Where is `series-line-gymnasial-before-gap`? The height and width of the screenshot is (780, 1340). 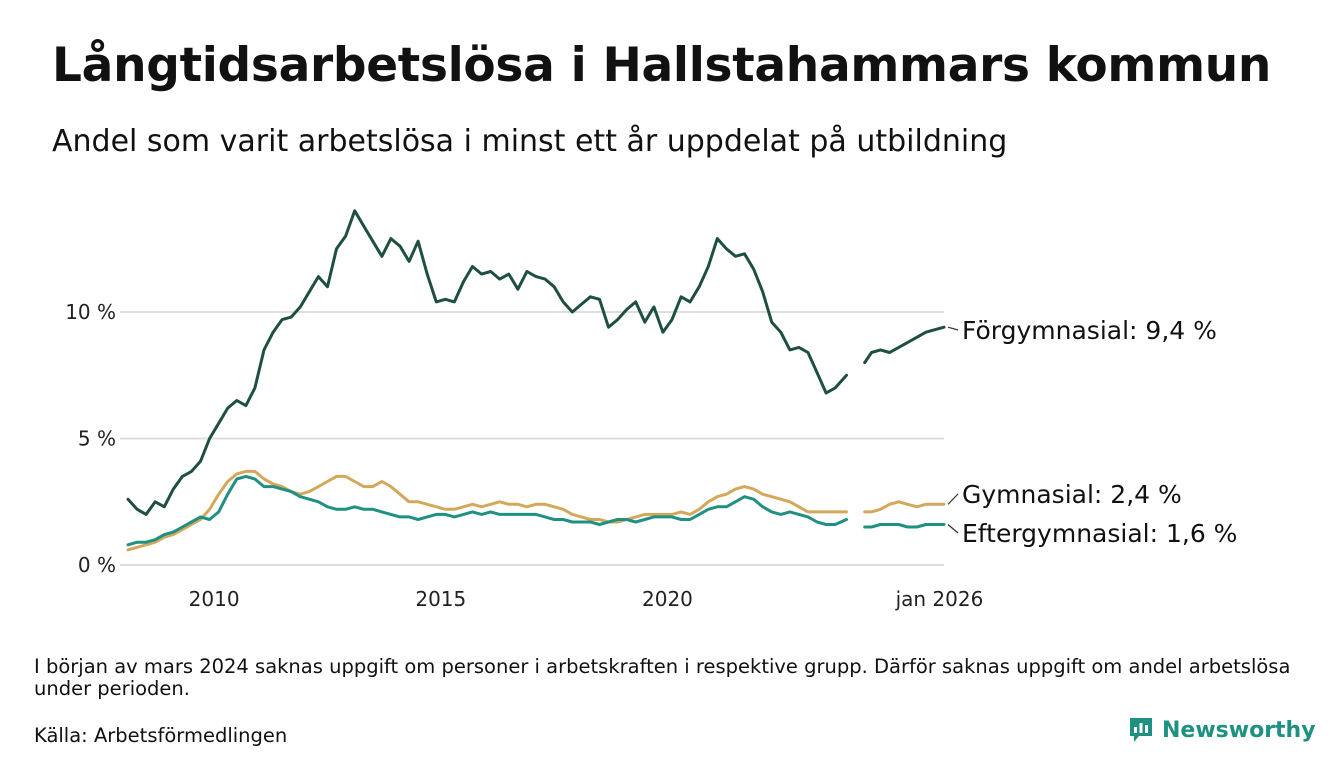 series-line-gymnasial-before-gap is located at coordinates (487, 510).